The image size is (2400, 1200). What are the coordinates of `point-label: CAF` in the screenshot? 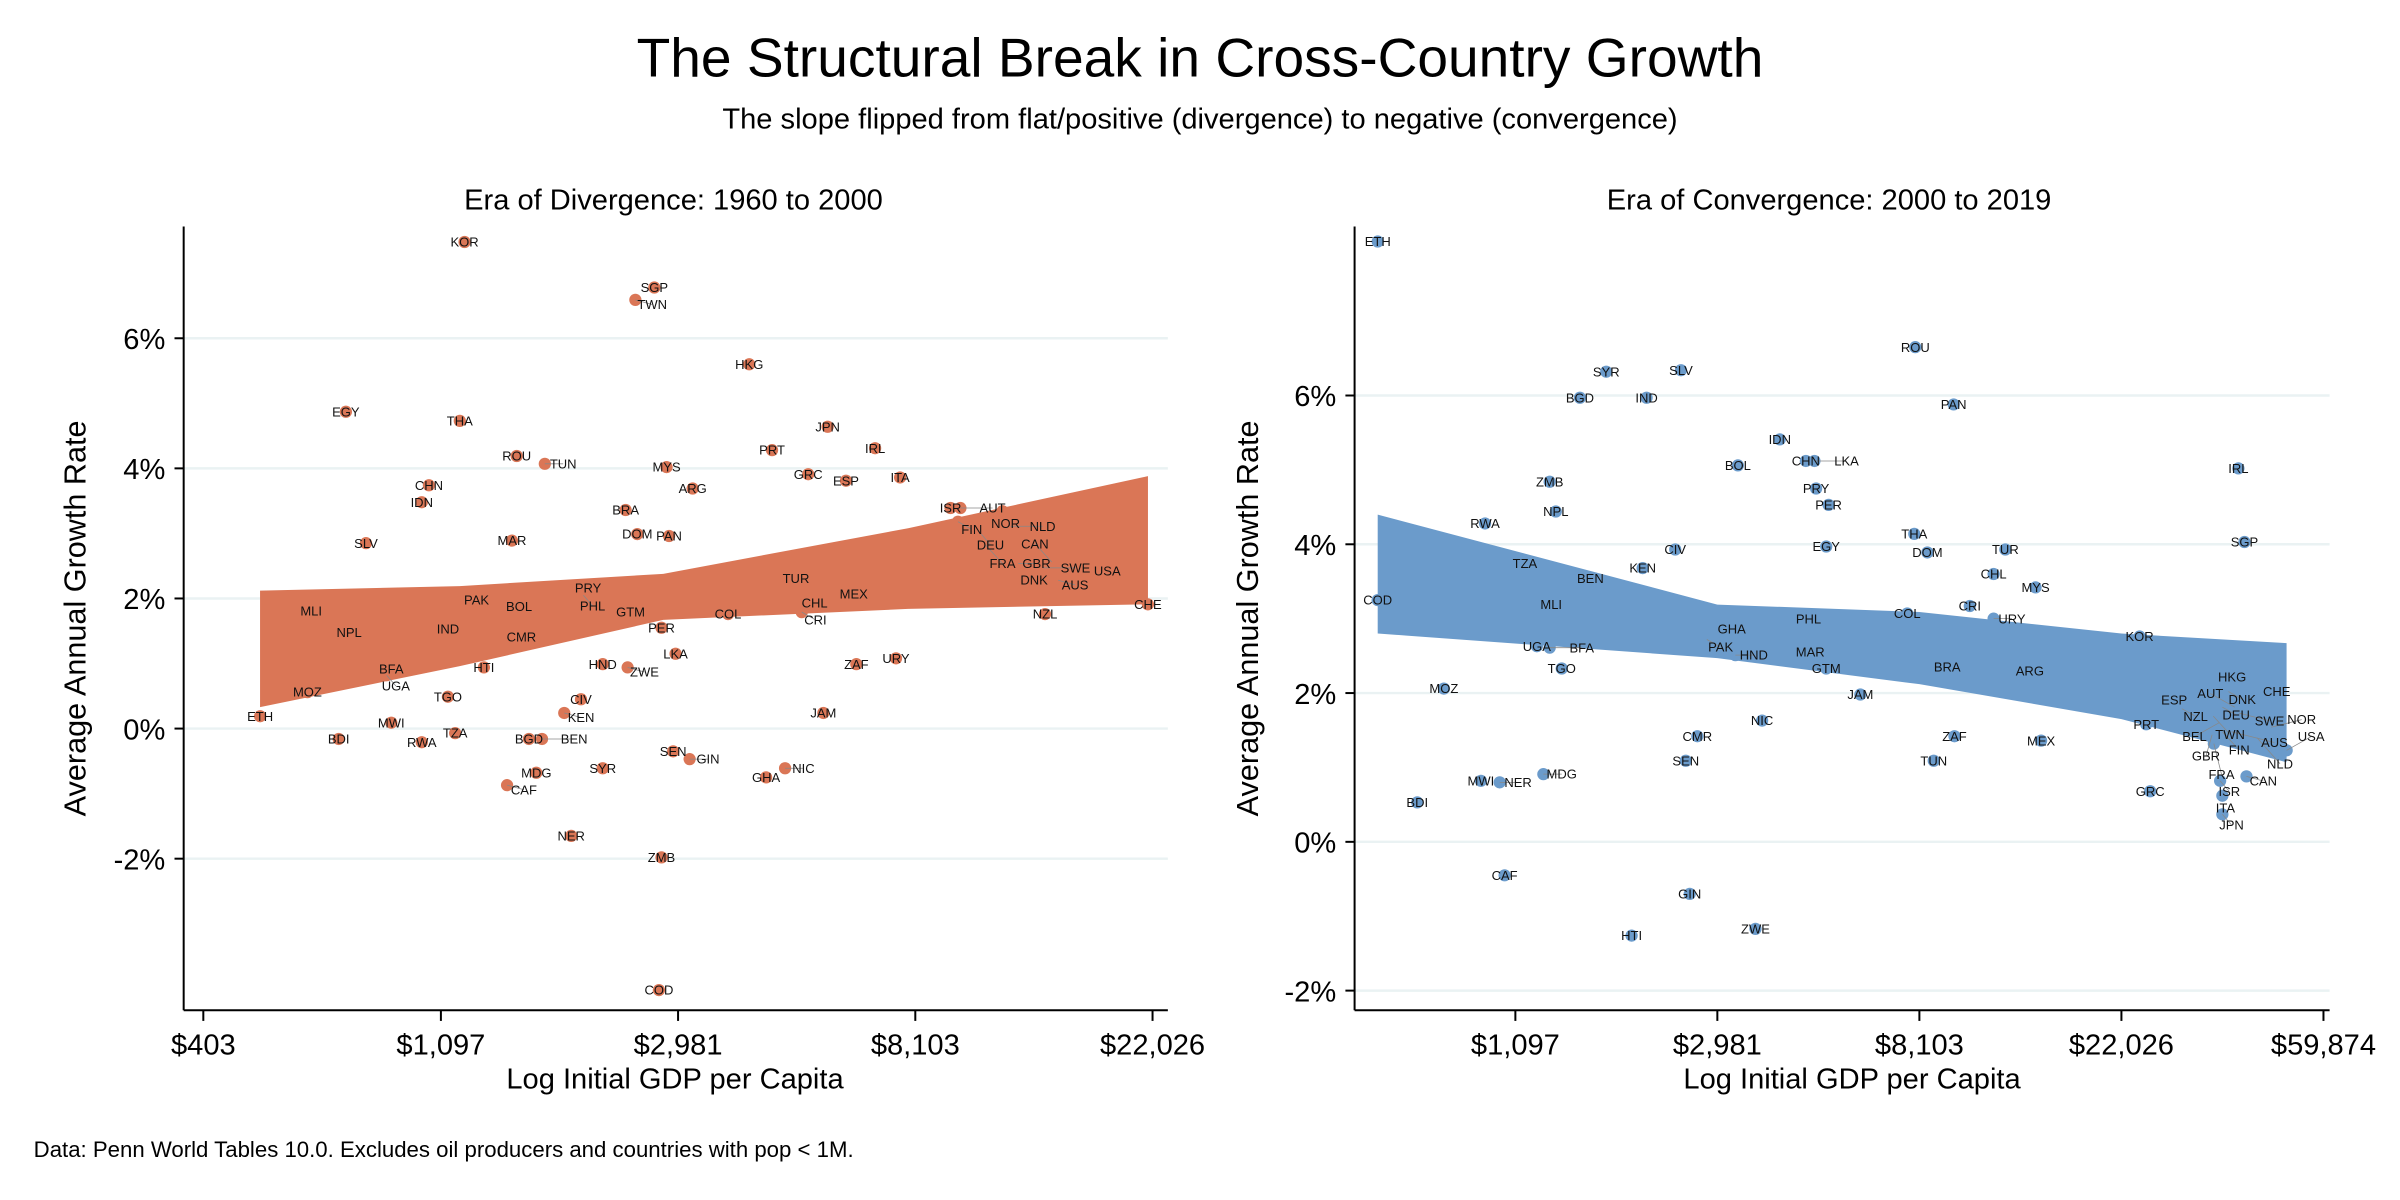 It's located at (524, 789).